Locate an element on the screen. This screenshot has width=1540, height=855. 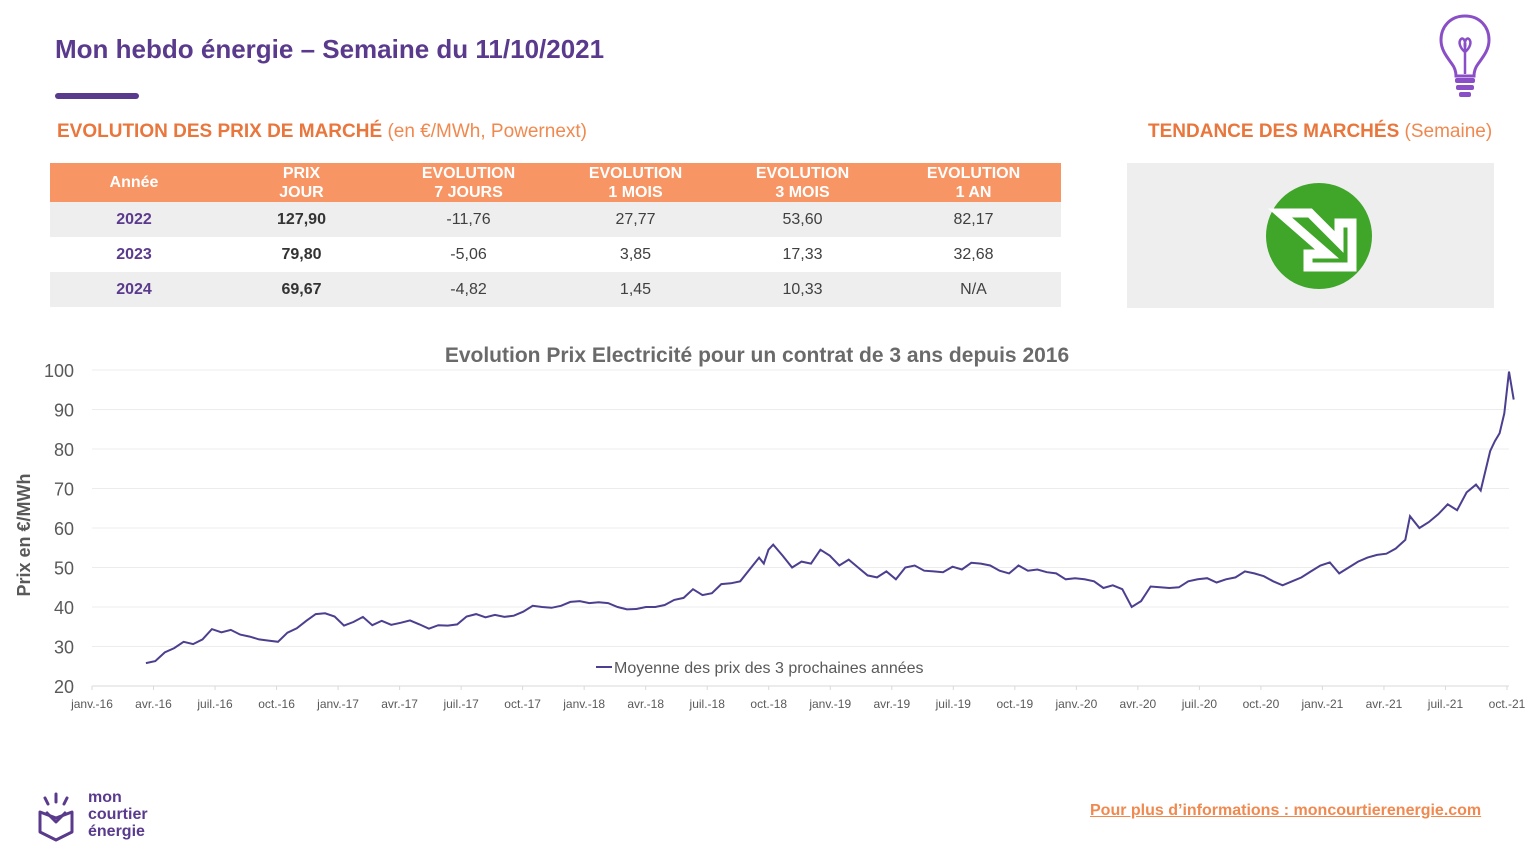
cell-ev3m: 17,33 is located at coordinates (802, 254).